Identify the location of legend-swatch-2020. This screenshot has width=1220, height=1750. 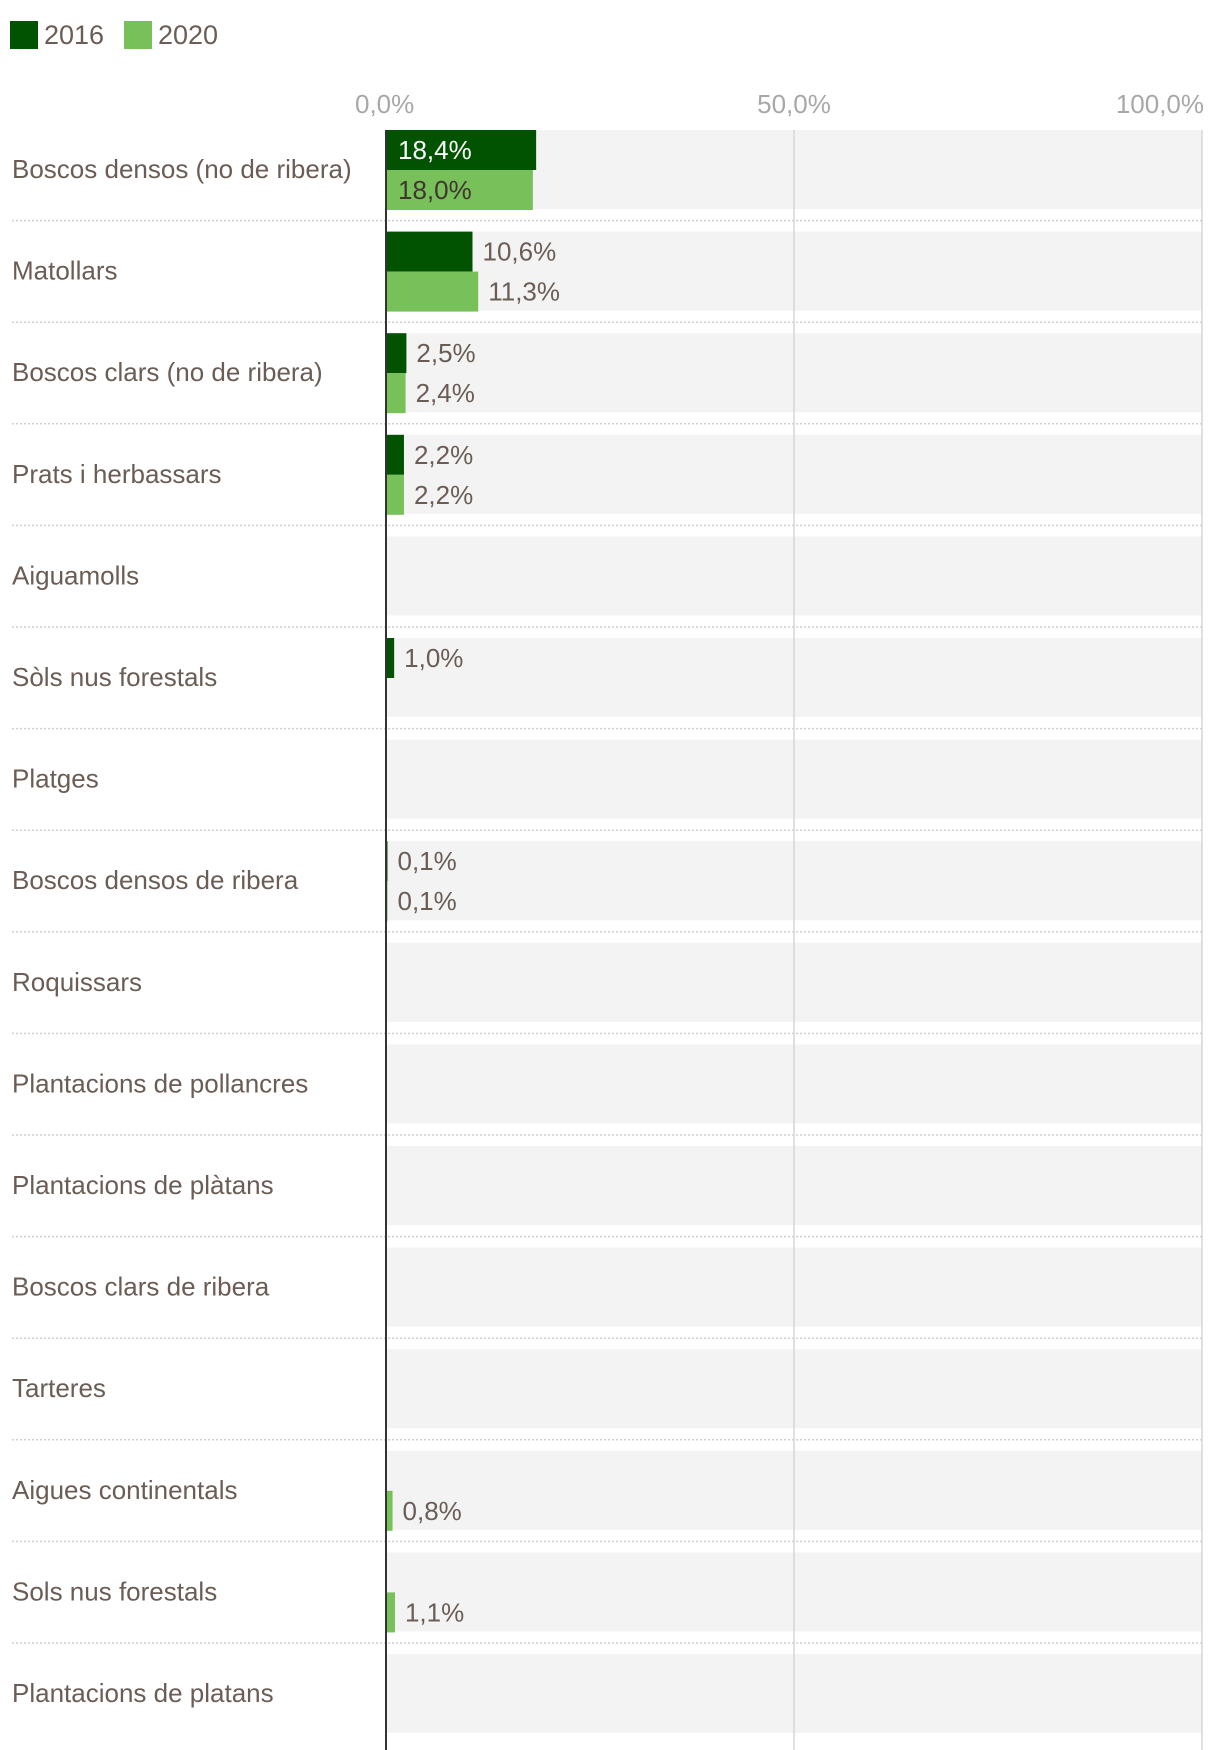
(138, 35).